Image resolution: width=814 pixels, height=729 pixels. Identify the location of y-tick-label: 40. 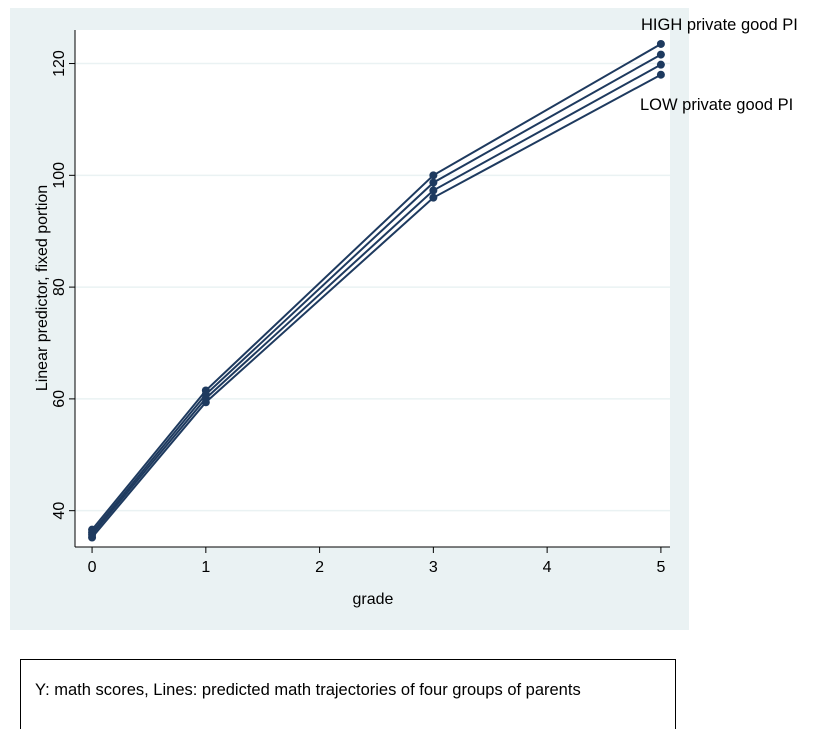
(59, 511).